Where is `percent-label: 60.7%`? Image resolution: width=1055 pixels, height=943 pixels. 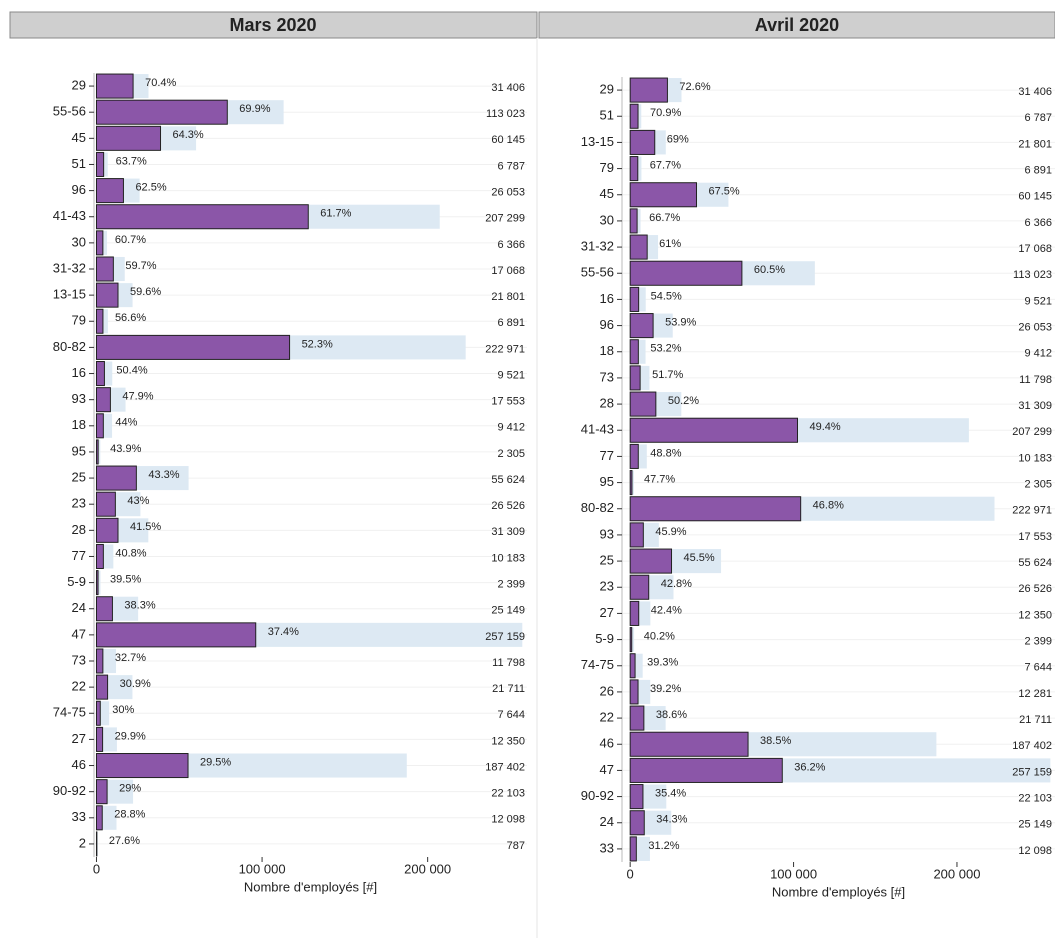
percent-label: 60.7% is located at coordinates (130, 240).